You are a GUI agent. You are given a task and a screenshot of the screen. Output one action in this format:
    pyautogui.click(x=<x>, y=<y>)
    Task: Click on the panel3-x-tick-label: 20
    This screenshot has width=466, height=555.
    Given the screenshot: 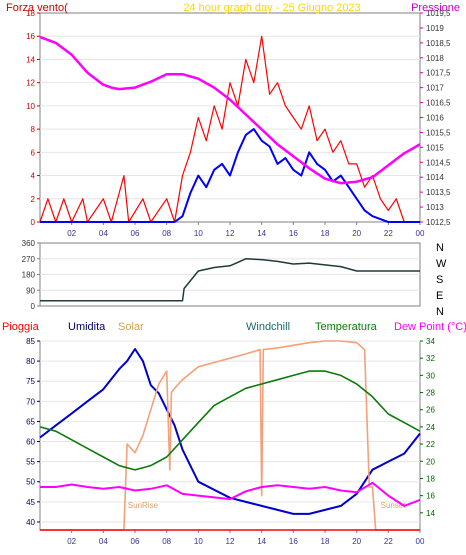 What is the action you would take?
    pyautogui.click(x=356, y=541)
    